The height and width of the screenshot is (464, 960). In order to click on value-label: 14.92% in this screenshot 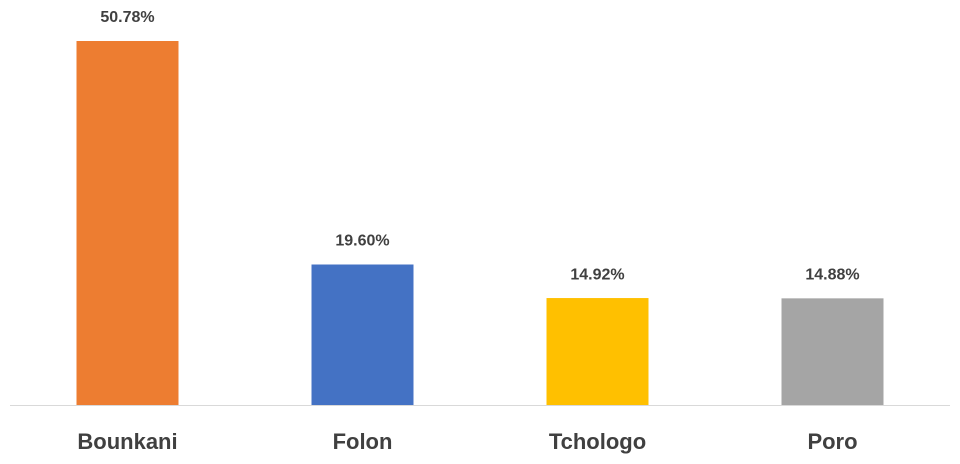, I will do `click(597, 274)`.